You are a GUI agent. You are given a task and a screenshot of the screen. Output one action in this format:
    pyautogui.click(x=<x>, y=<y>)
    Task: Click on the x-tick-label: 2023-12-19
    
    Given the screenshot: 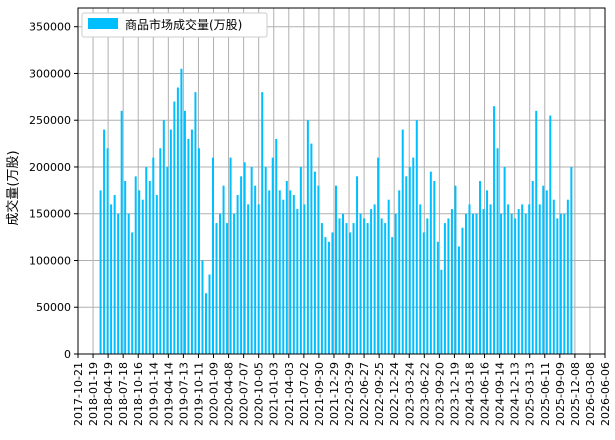 What is the action you would take?
    pyautogui.click(x=454, y=394)
    